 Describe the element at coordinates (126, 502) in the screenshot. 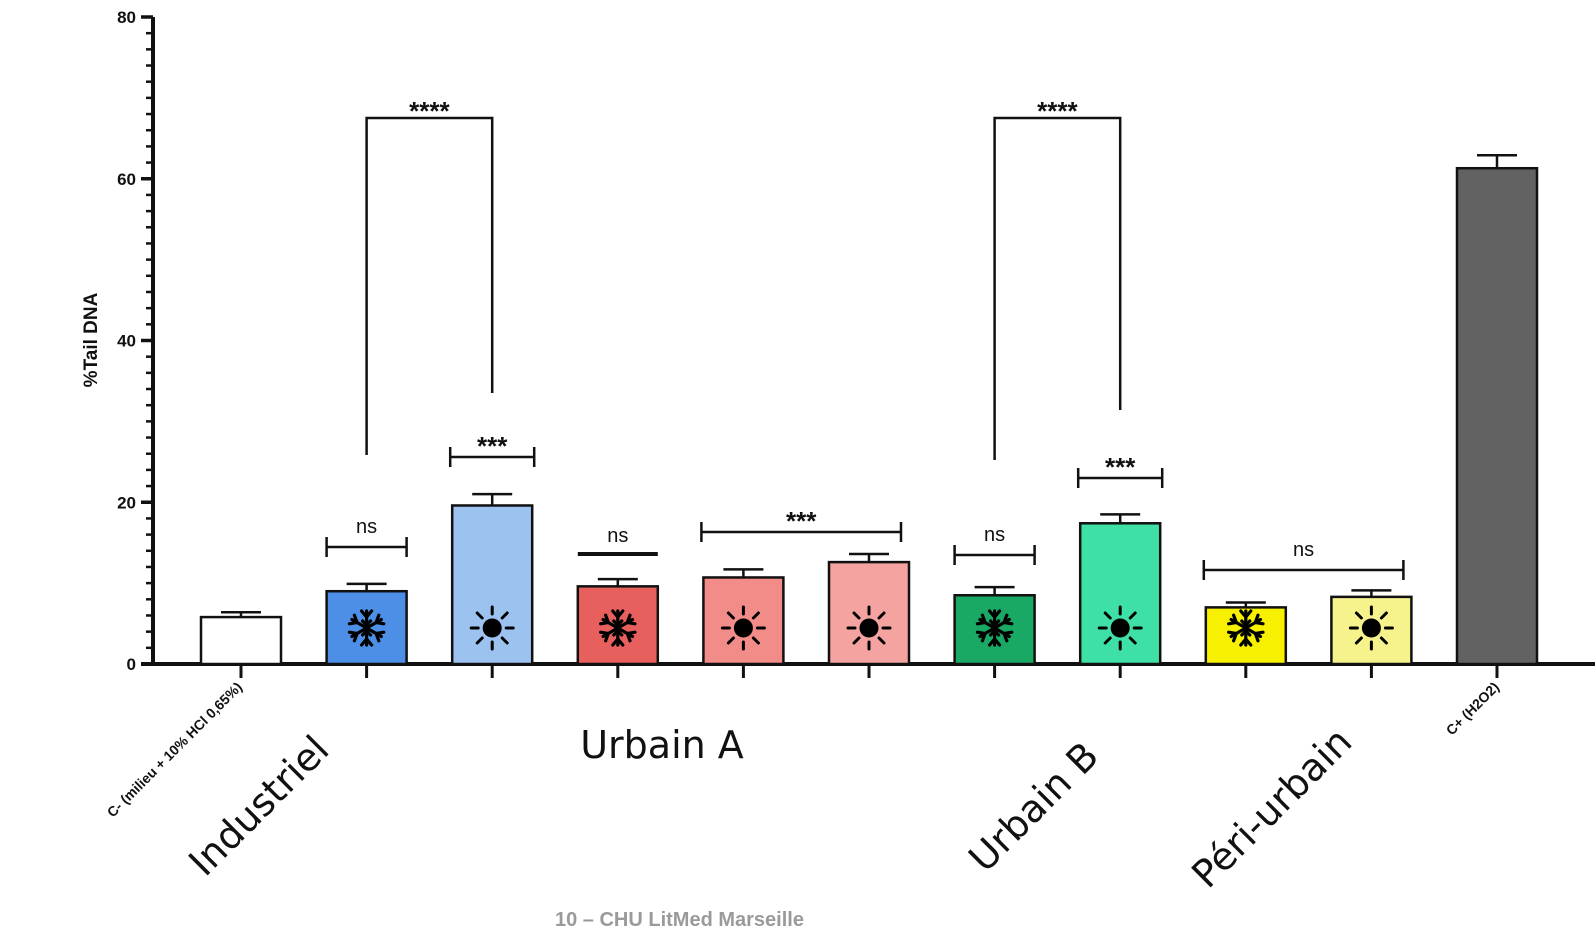

I see `y-tick-label: 20` at that location.